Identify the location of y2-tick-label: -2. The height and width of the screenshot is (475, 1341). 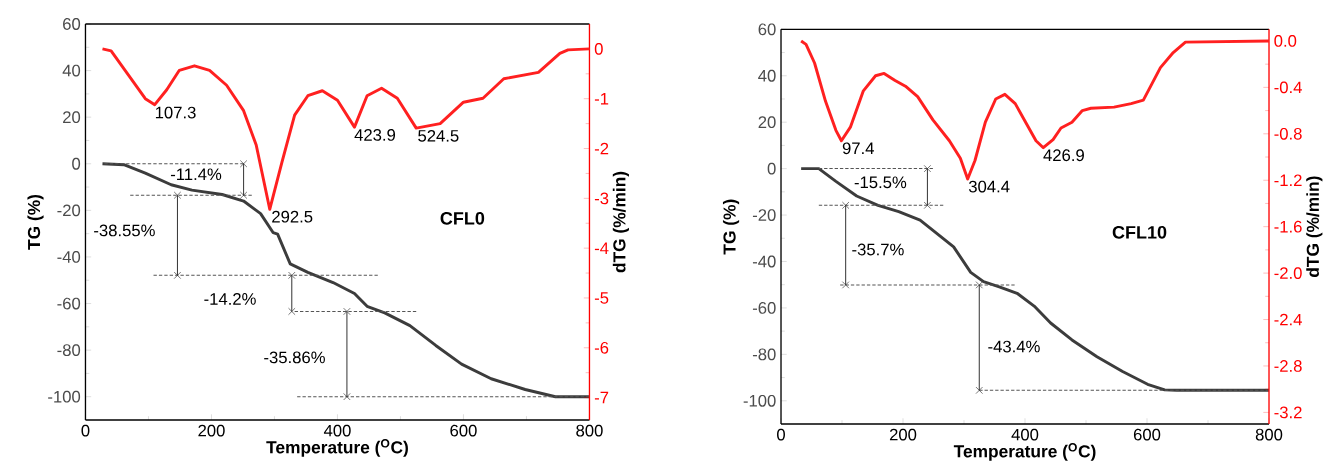
(601, 148).